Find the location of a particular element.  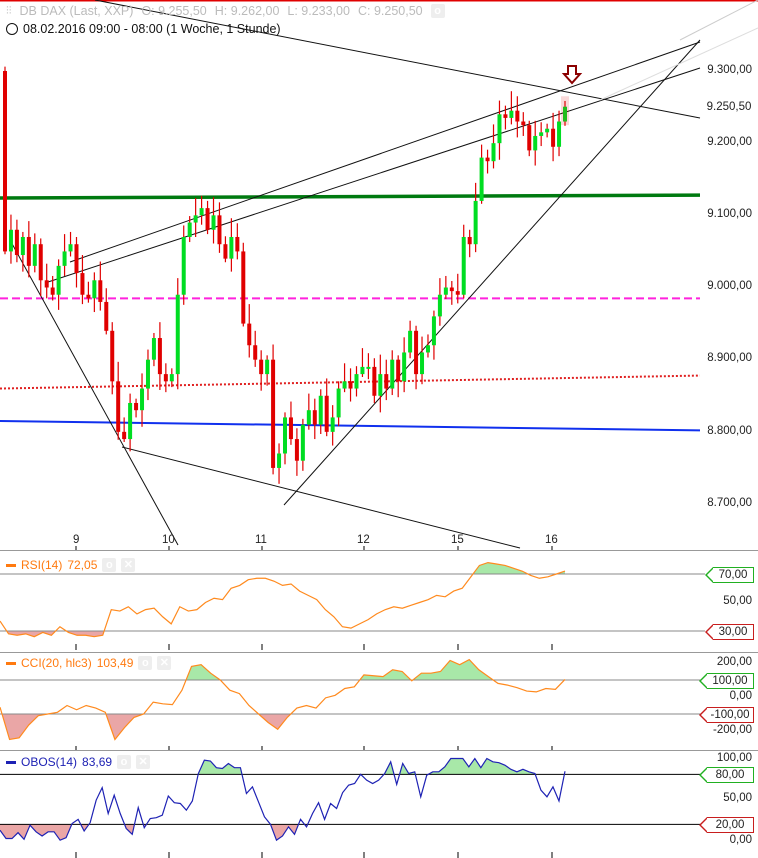

indicator-settings-icon: ⫶⫶ is located at coordinates (9, 10).